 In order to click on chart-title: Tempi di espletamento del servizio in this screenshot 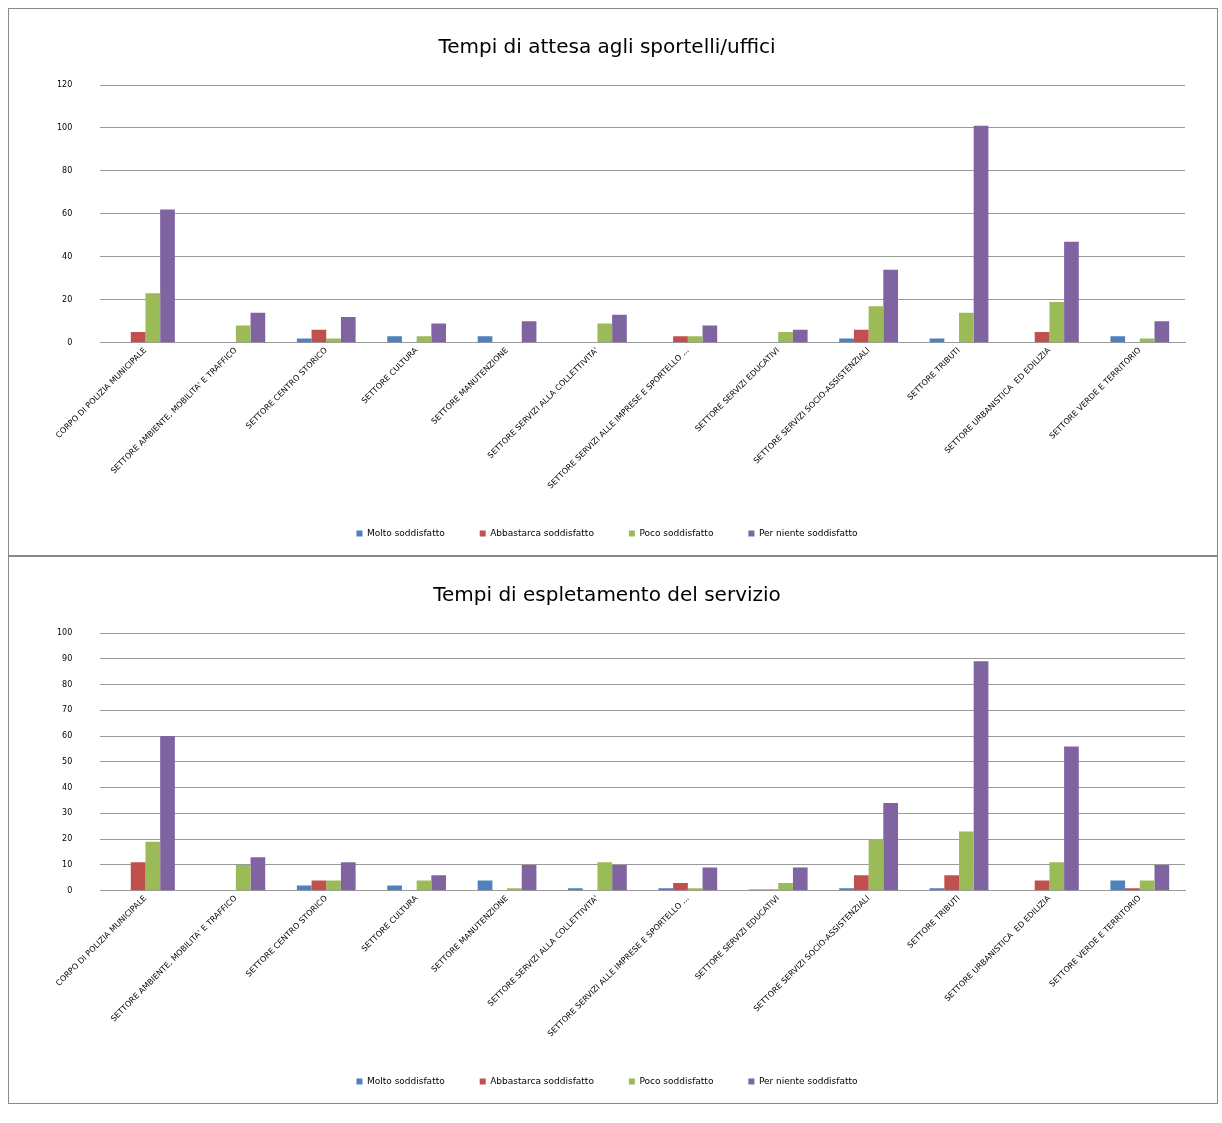, I will do `click(606, 594)`.